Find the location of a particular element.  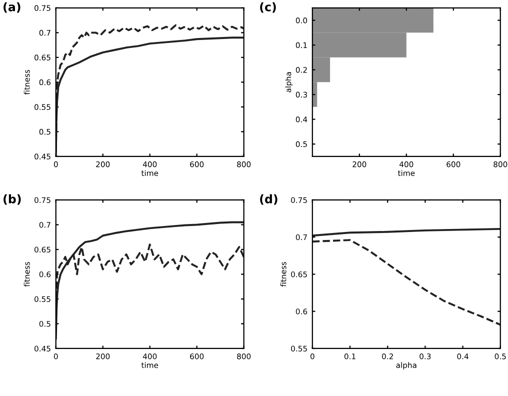

text: (d) is located at coordinates (269, 199).